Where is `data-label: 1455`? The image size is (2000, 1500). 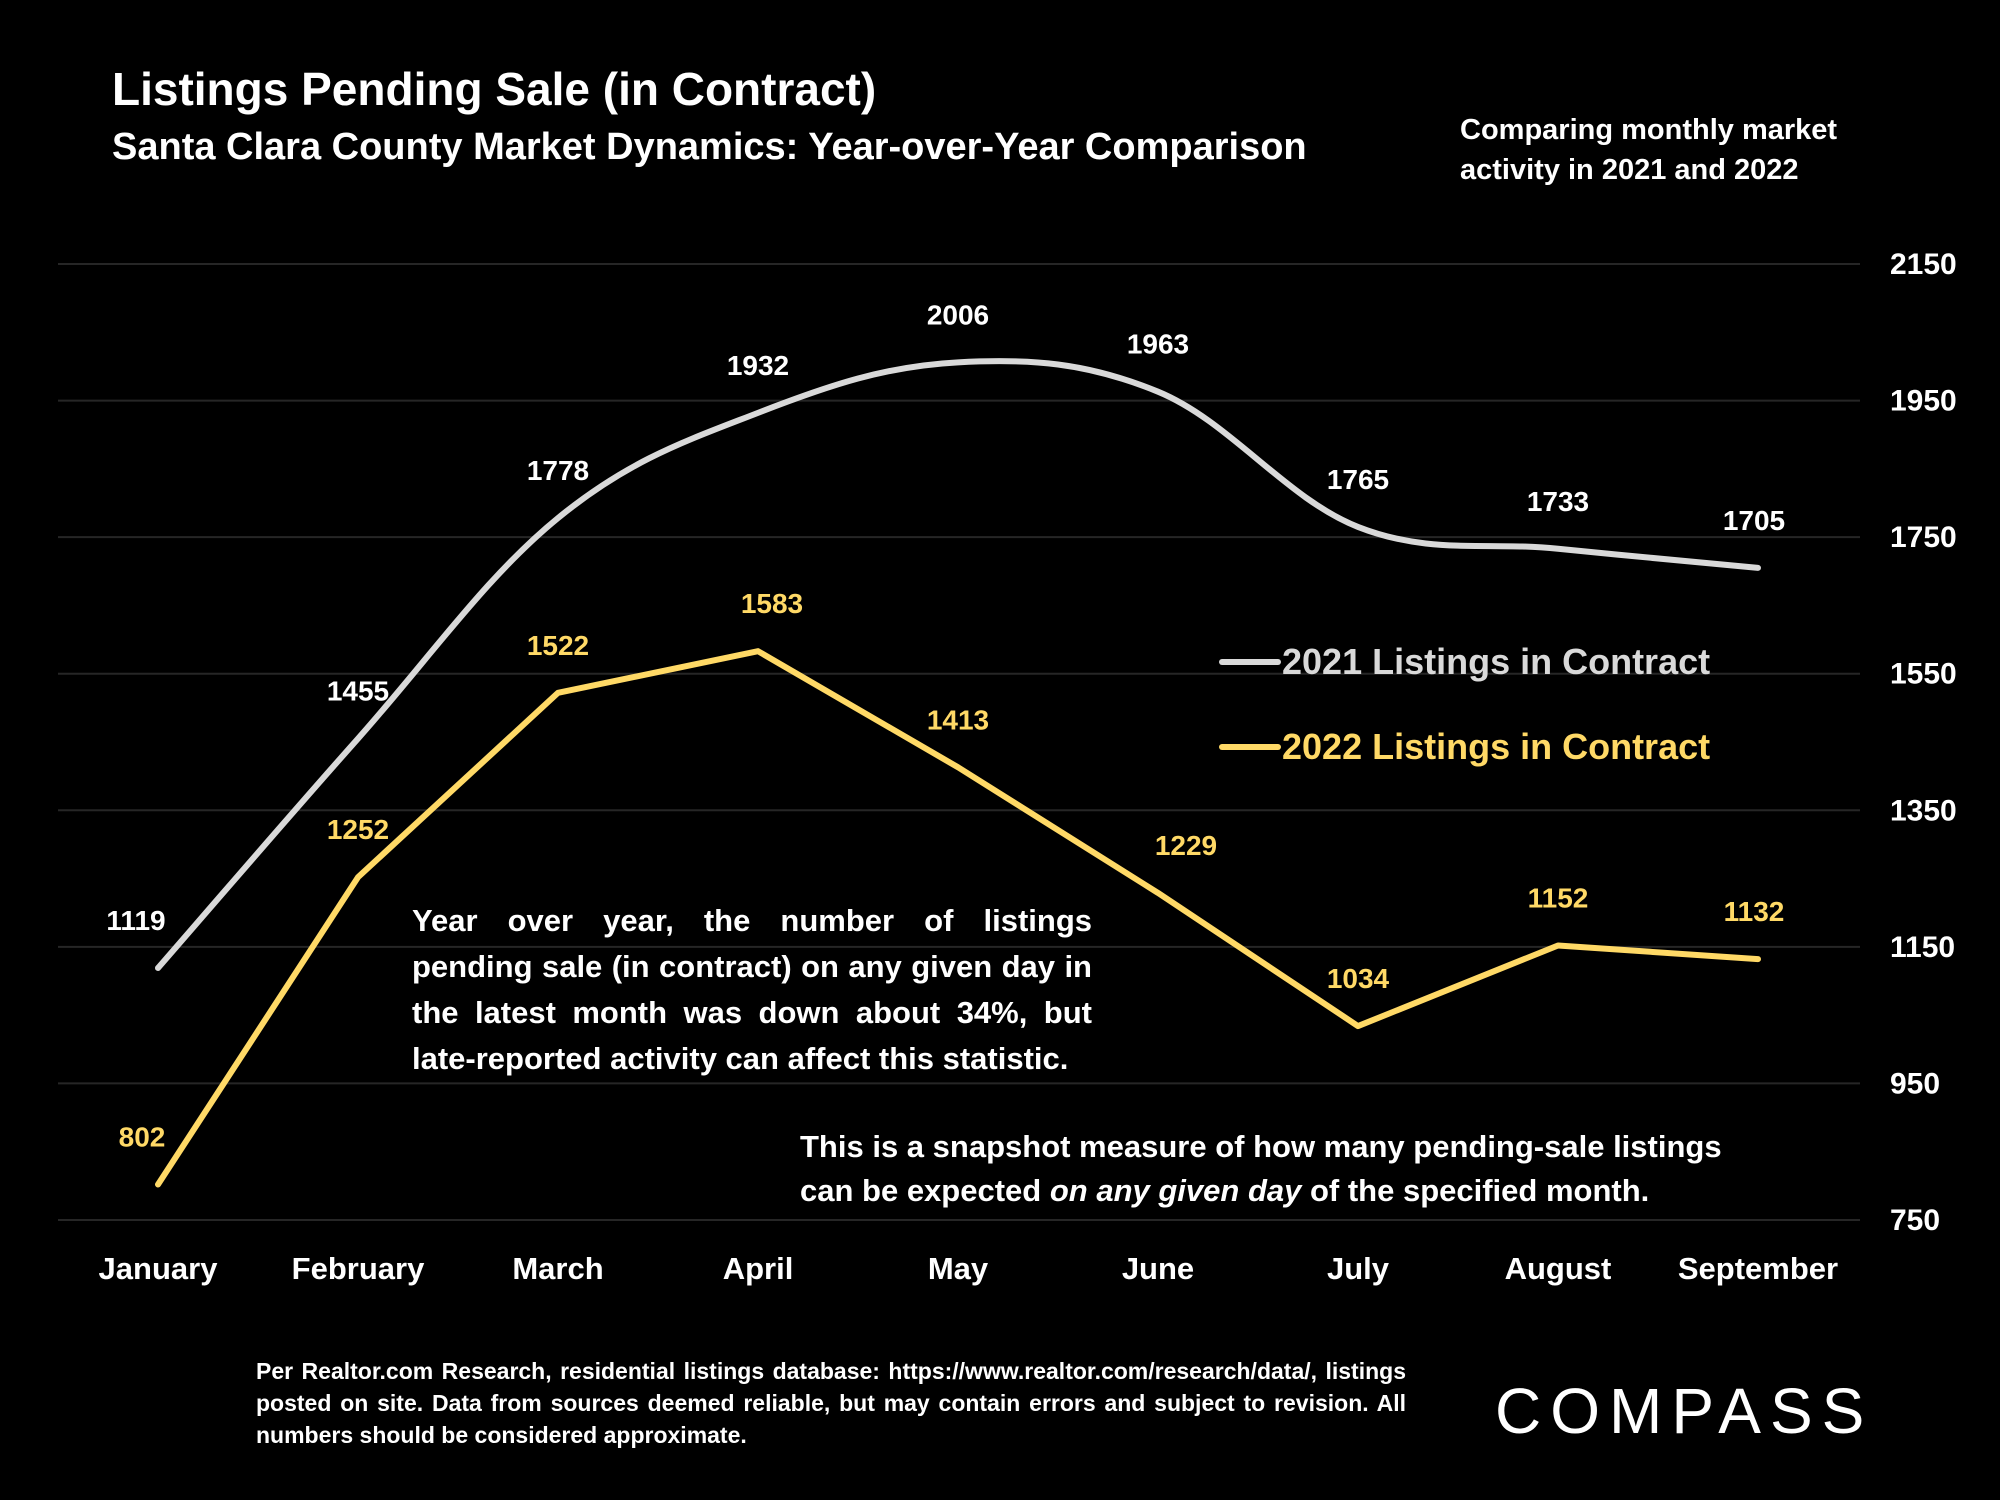
data-label: 1455 is located at coordinates (358, 691).